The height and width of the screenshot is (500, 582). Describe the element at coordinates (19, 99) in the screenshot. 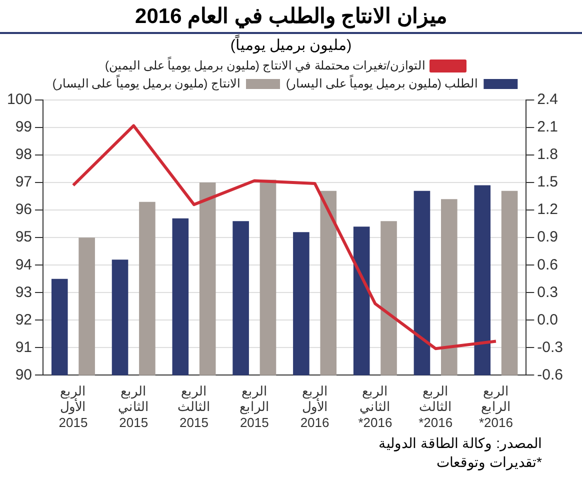

I see `y-tick-label: 100` at that location.